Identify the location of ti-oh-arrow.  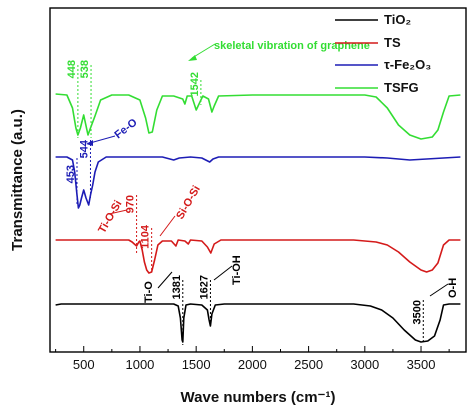
(223, 273).